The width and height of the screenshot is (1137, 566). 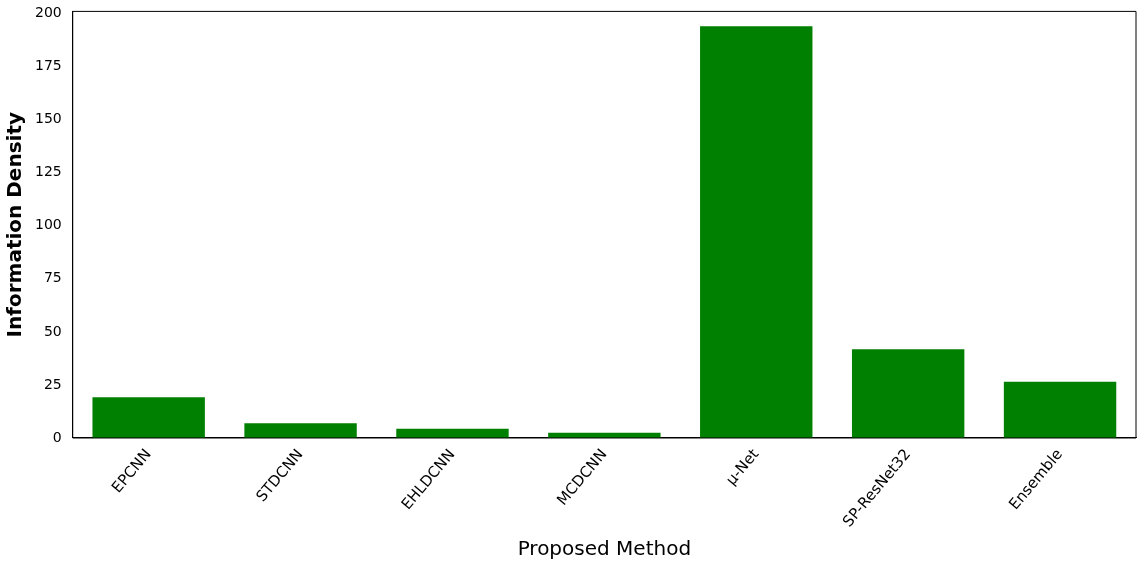 What do you see at coordinates (604, 548) in the screenshot?
I see `x-axis-title: Proposed Method` at bounding box center [604, 548].